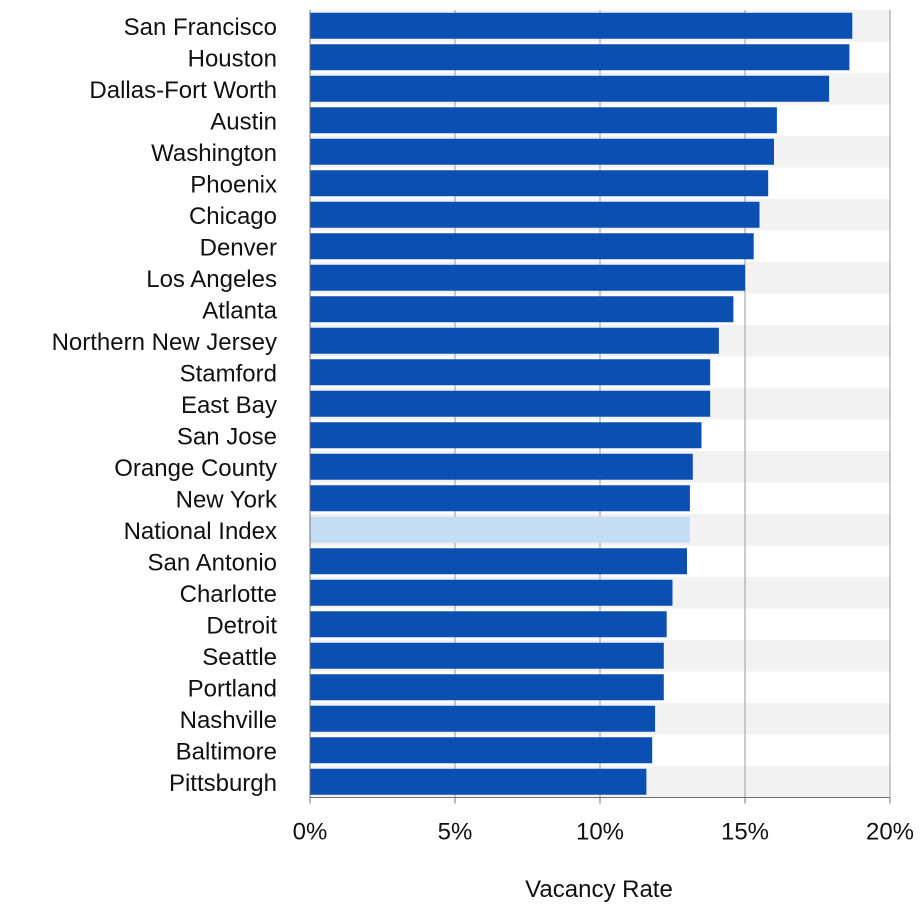 This screenshot has width=920, height=920. What do you see at coordinates (229, 405) in the screenshot?
I see `category-label: East Bay` at bounding box center [229, 405].